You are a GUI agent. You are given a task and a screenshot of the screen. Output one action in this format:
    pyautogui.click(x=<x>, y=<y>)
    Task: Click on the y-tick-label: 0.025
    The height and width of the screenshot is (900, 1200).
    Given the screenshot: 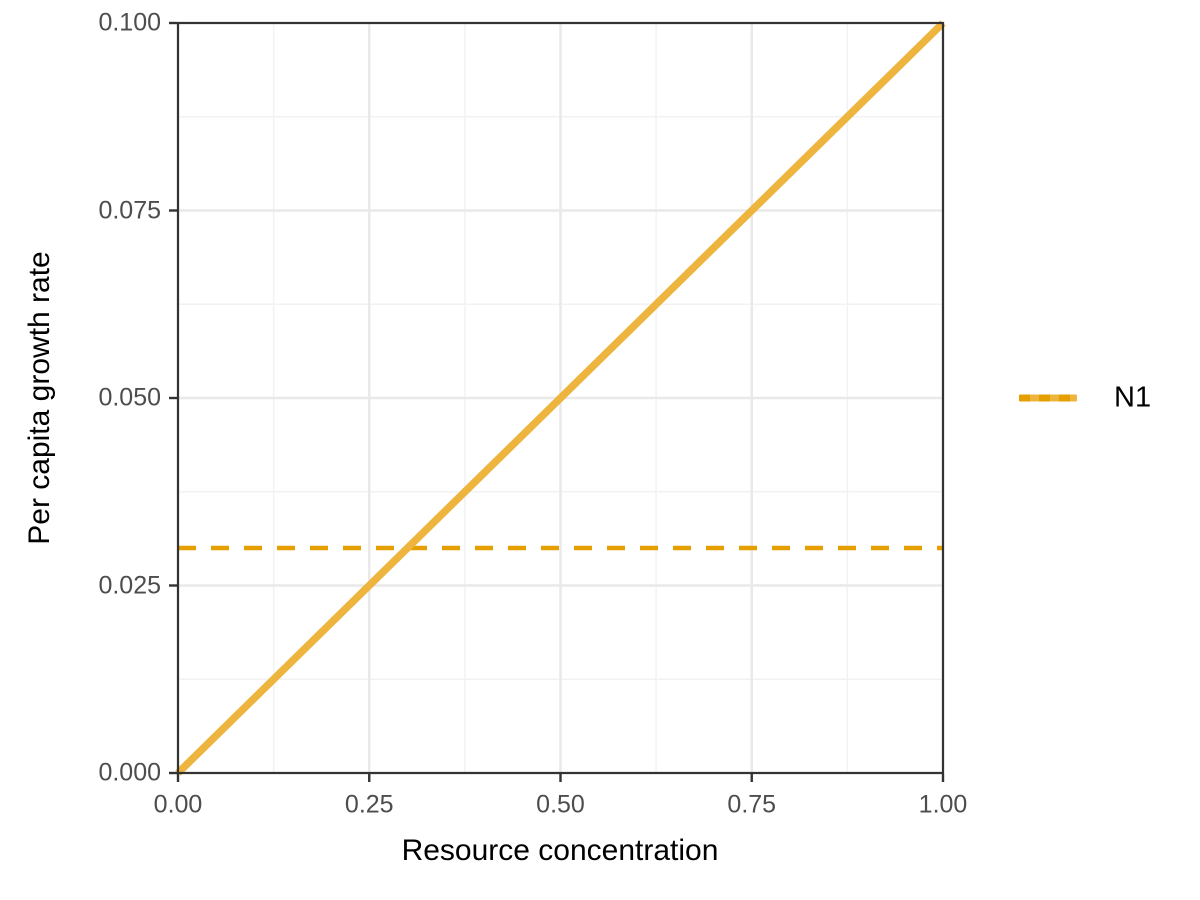 What is the action you would take?
    pyautogui.click(x=129, y=585)
    